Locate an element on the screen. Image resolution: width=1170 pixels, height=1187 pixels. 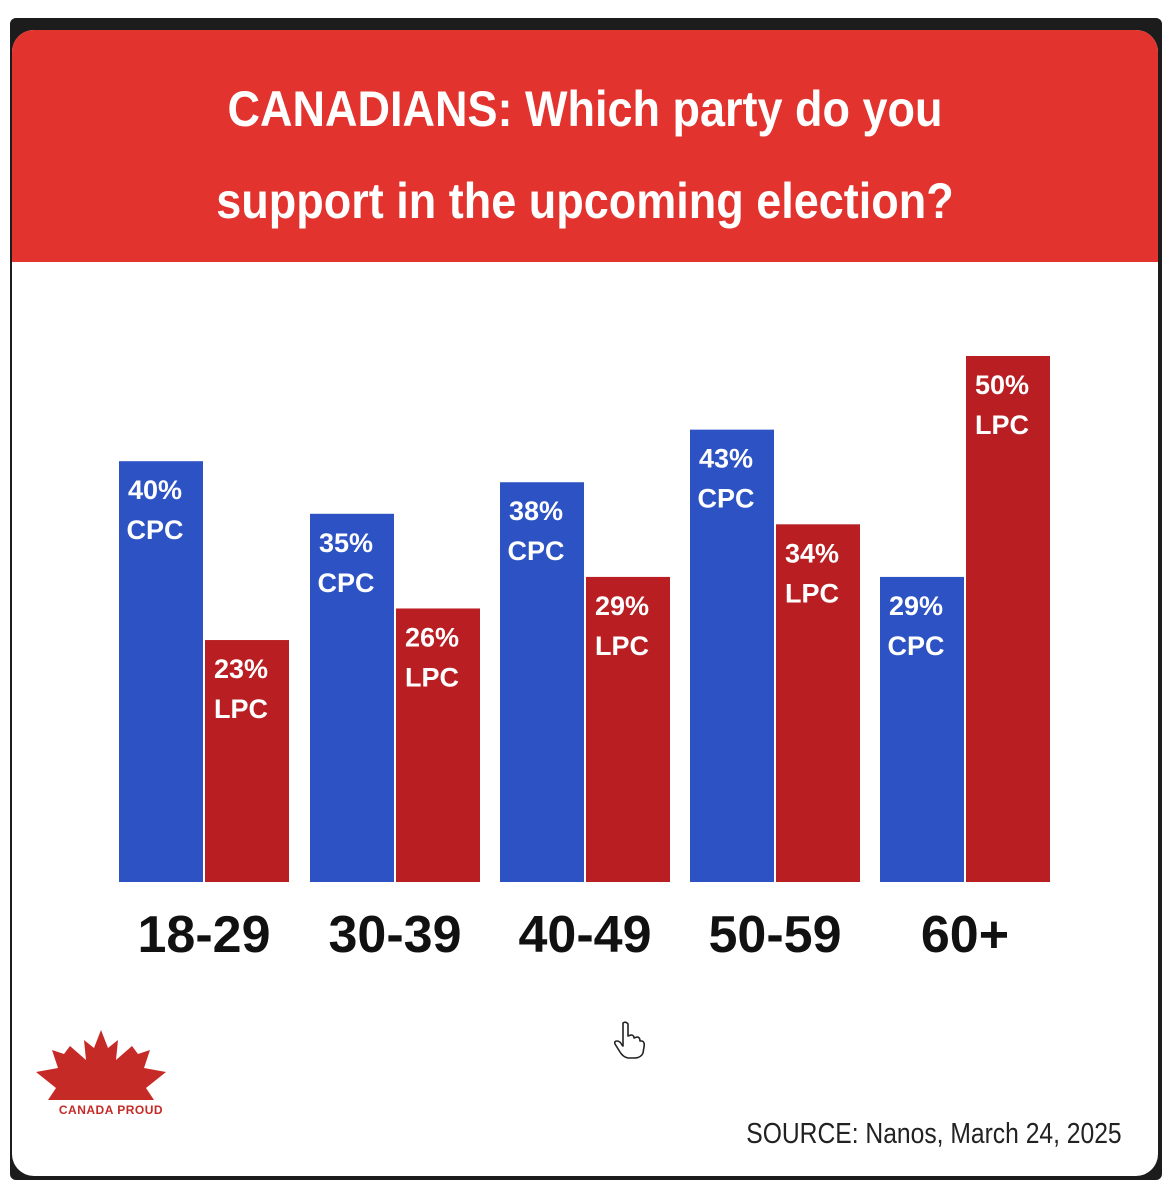
series-label-cpc-40-49: CPC is located at coordinates (535, 551).